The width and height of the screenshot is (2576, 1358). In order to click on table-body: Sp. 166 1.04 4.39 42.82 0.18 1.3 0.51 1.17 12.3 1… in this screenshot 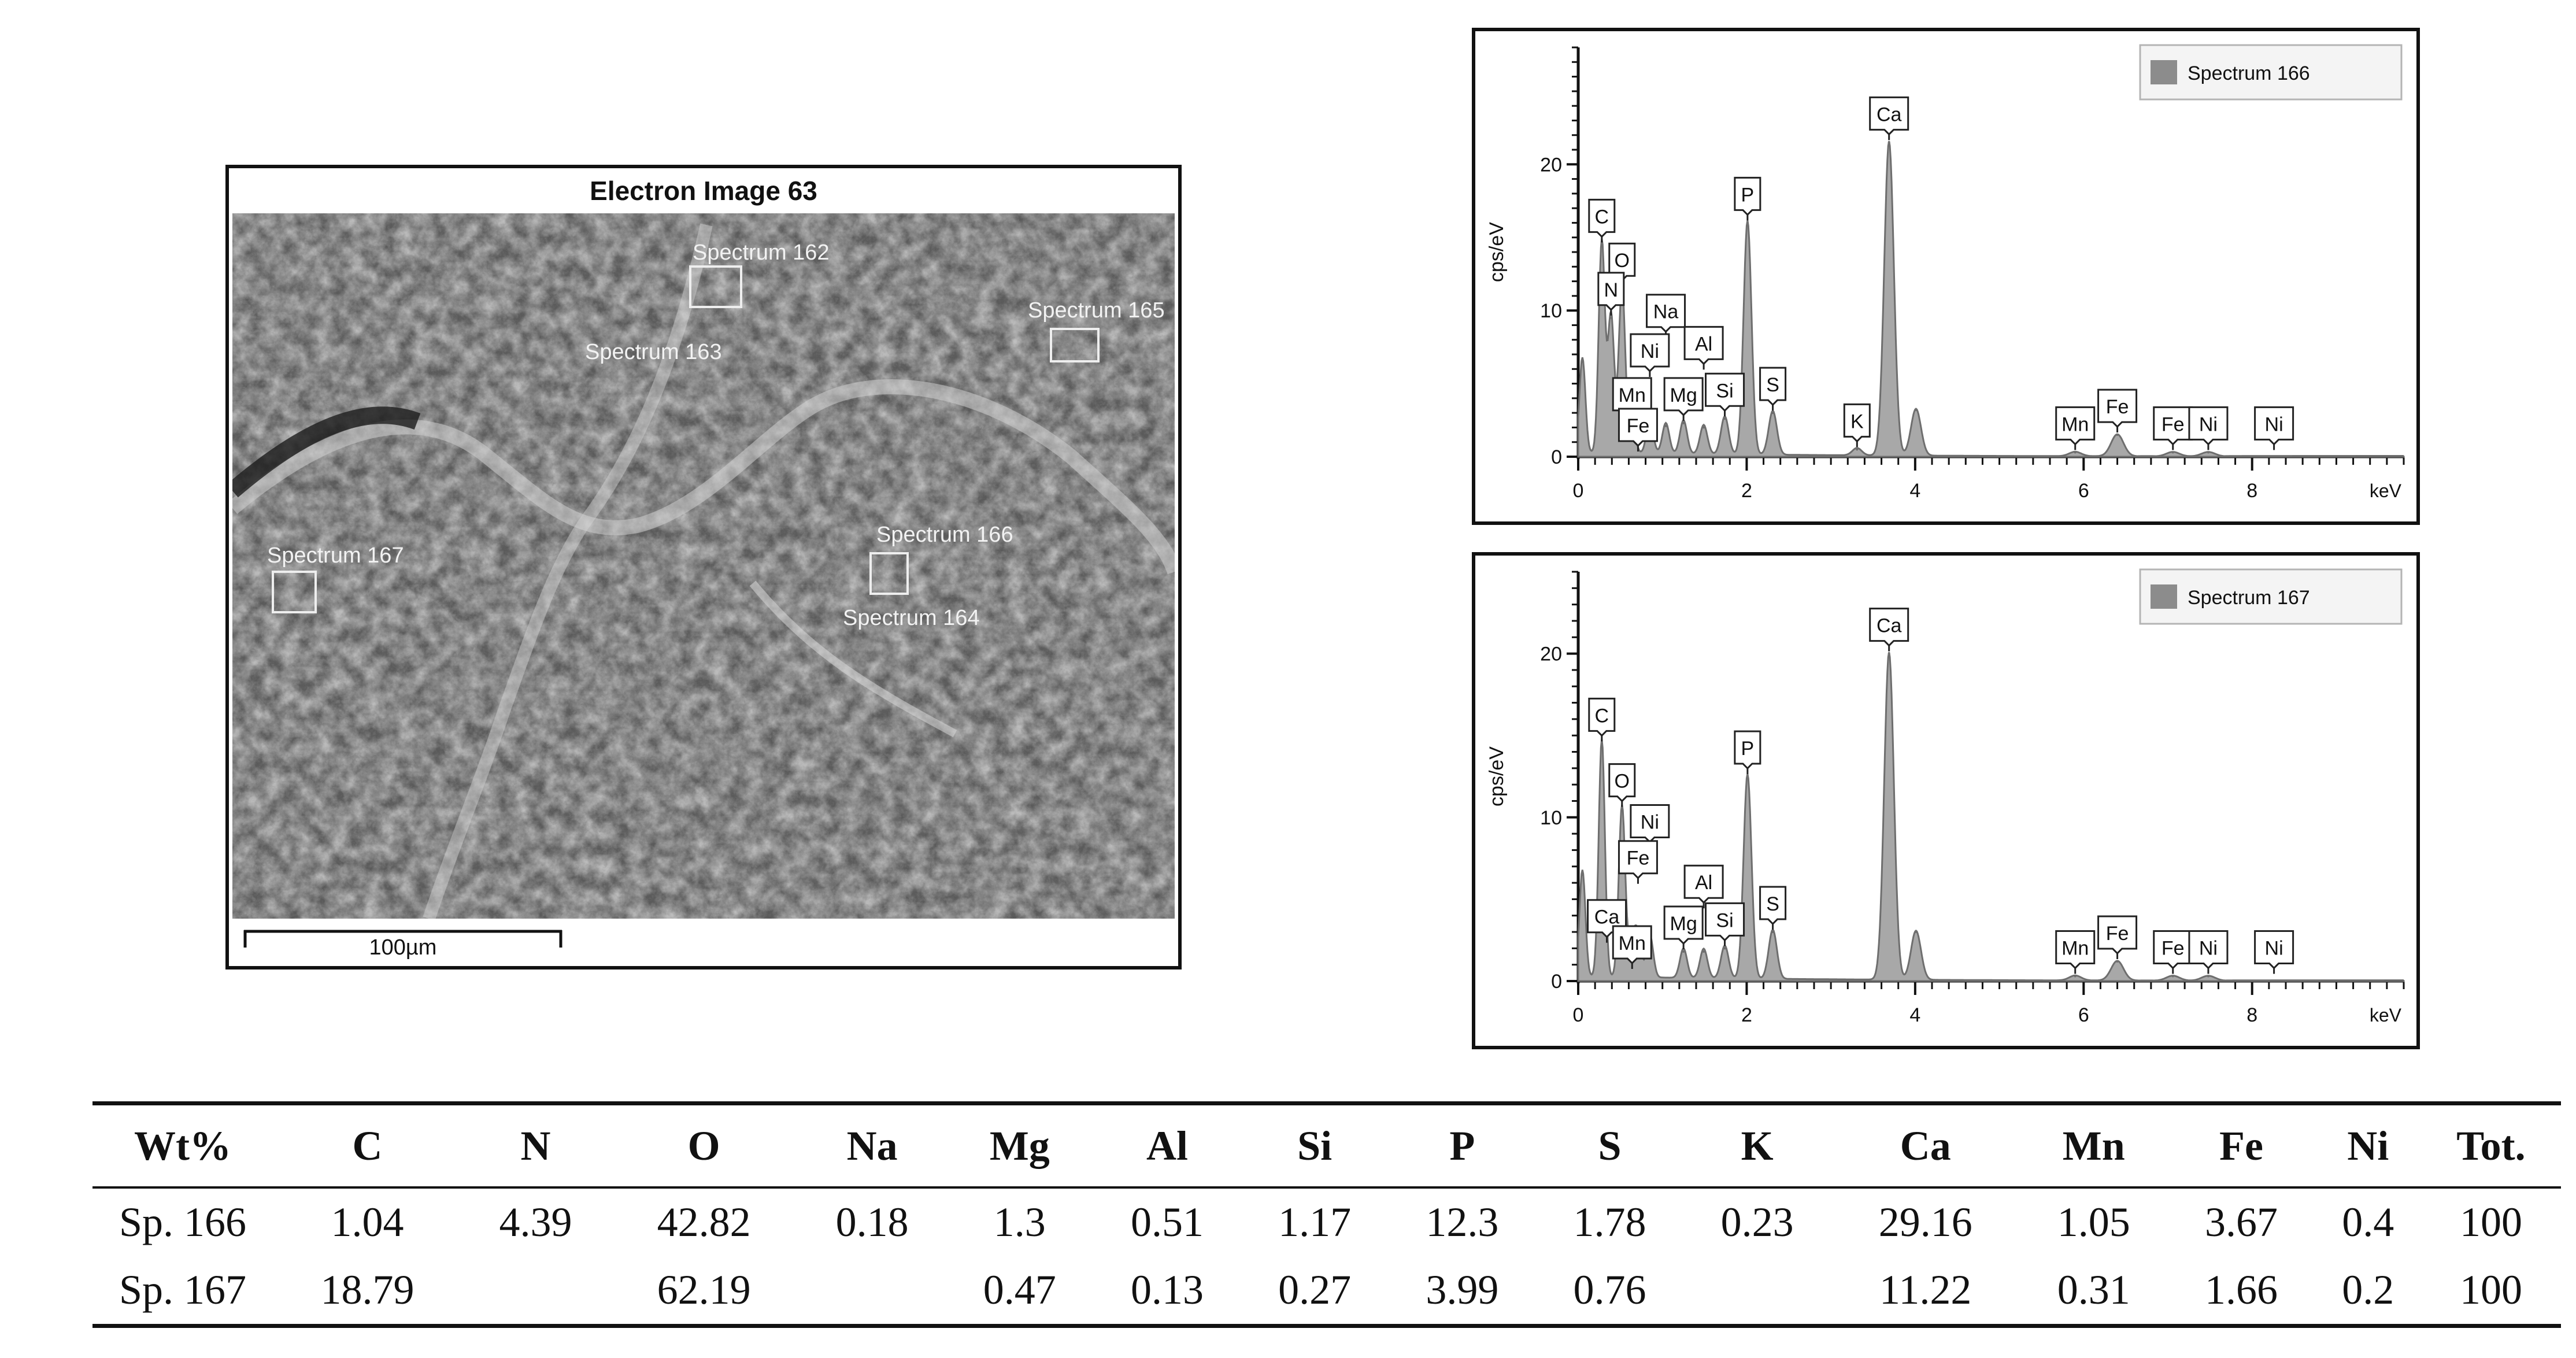, I will do `click(1326, 1256)`.